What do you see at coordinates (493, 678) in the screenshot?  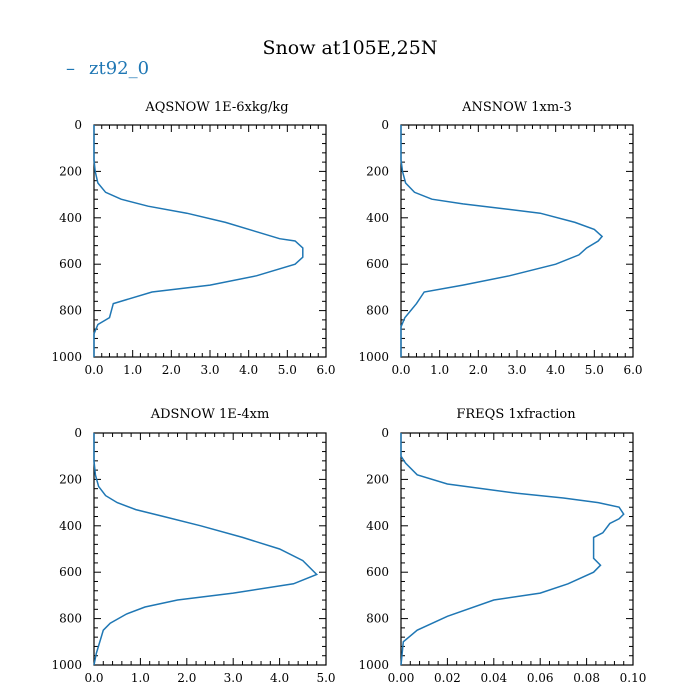 I see `x-tick-label: 0.04` at bounding box center [493, 678].